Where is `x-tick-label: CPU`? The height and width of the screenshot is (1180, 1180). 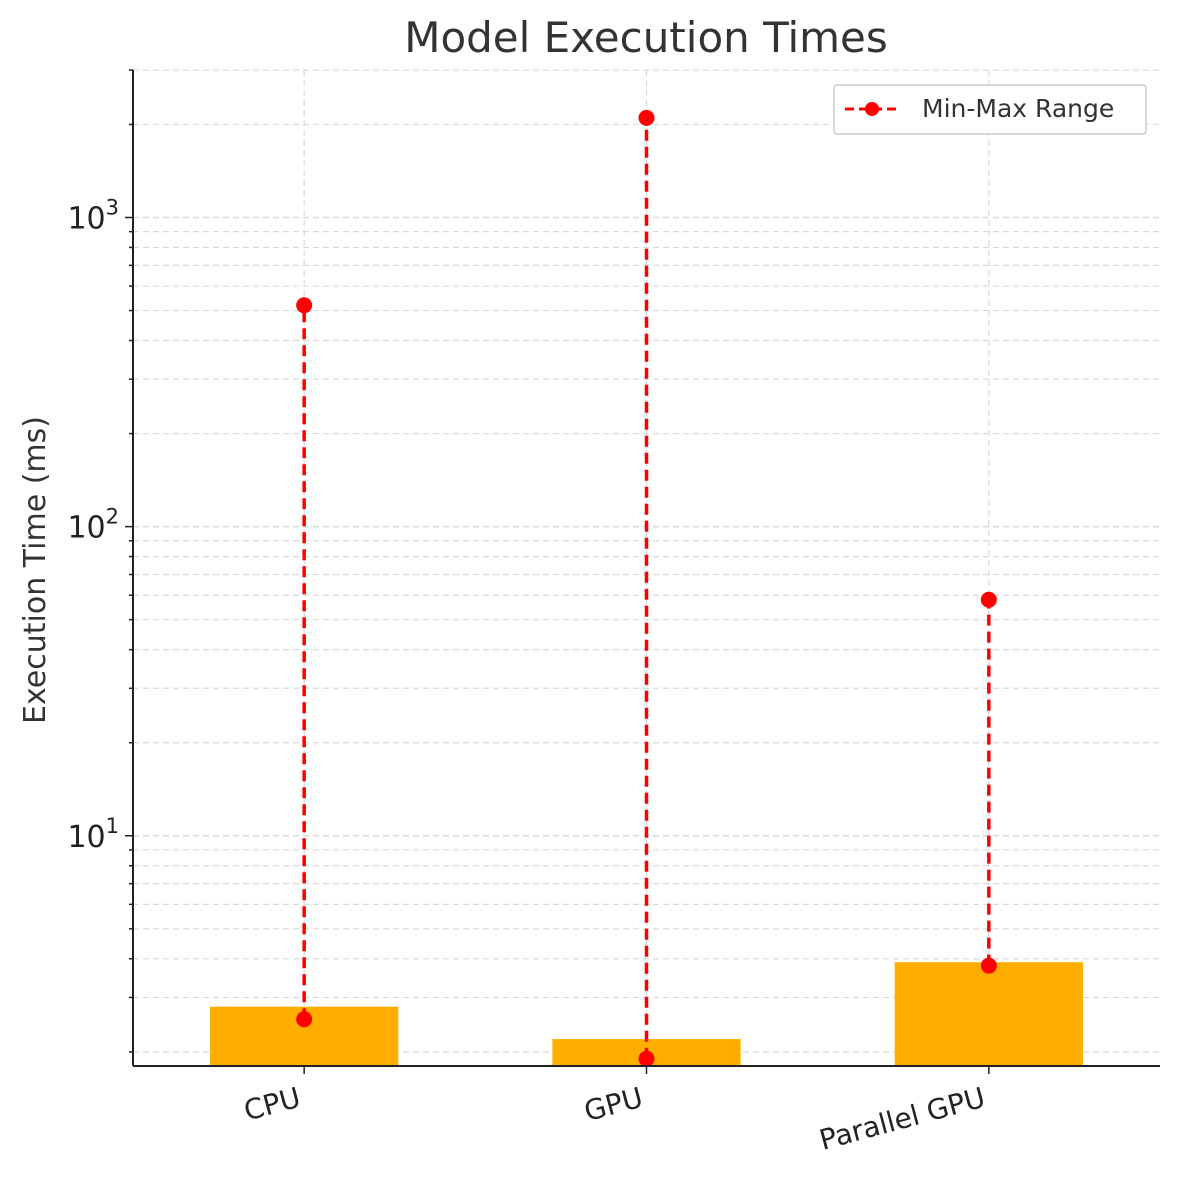 x-tick-label: CPU is located at coordinates (272, 1104).